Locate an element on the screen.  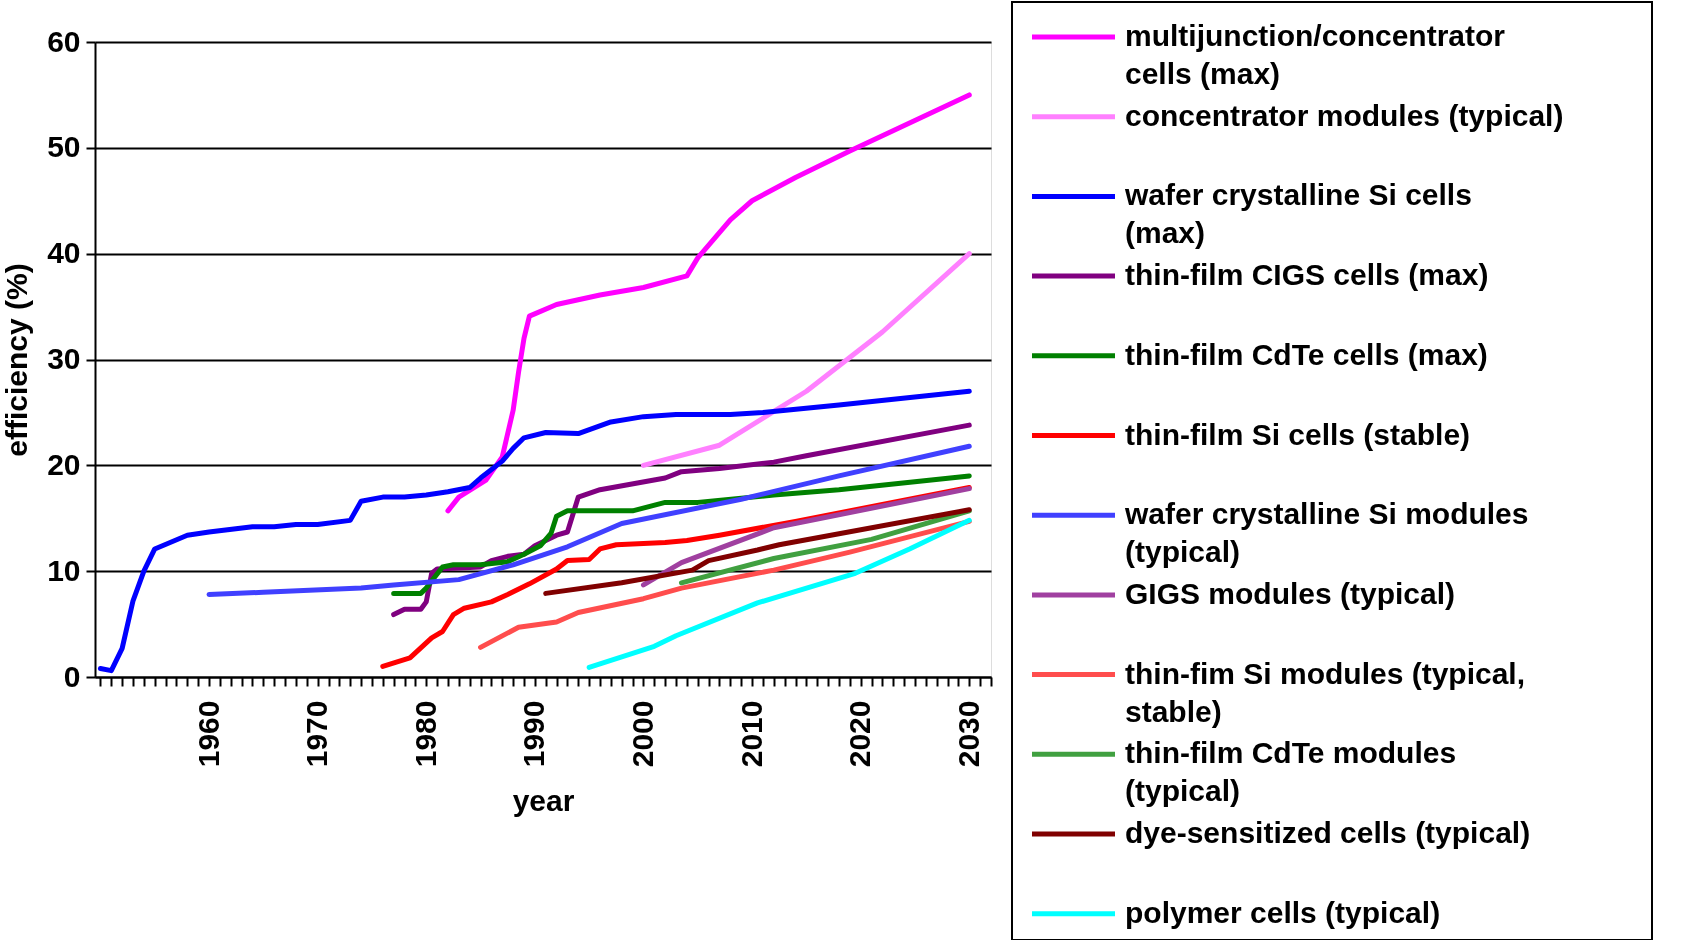
y-tick-label: 10 is located at coordinates (64, 570).